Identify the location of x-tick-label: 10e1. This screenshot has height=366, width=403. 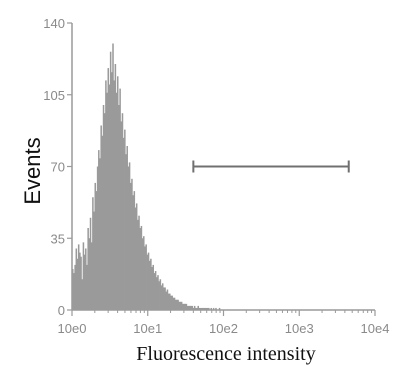
(147, 328).